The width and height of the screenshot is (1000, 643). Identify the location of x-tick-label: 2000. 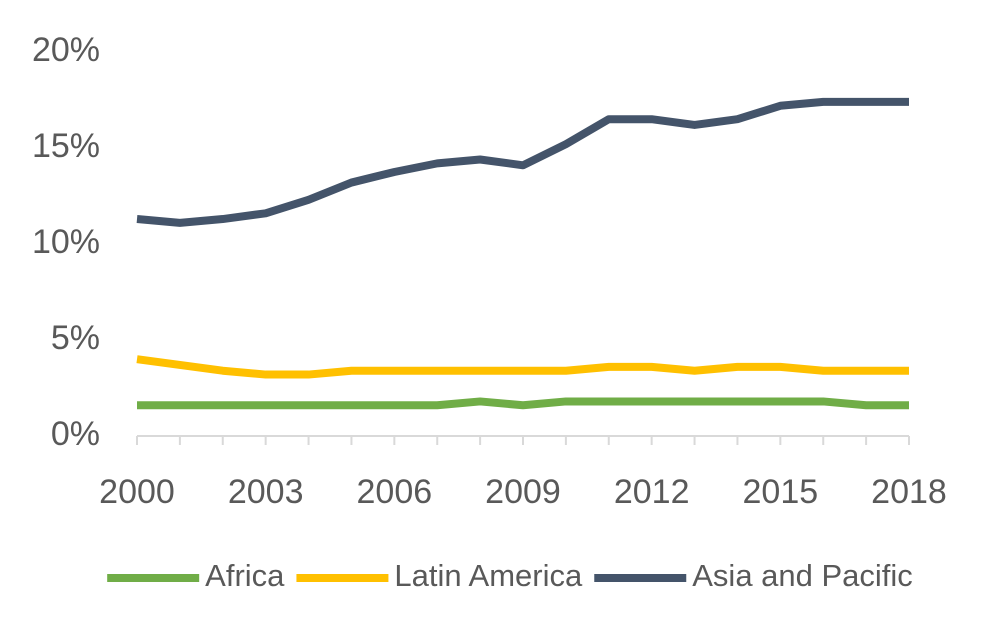
(137, 492).